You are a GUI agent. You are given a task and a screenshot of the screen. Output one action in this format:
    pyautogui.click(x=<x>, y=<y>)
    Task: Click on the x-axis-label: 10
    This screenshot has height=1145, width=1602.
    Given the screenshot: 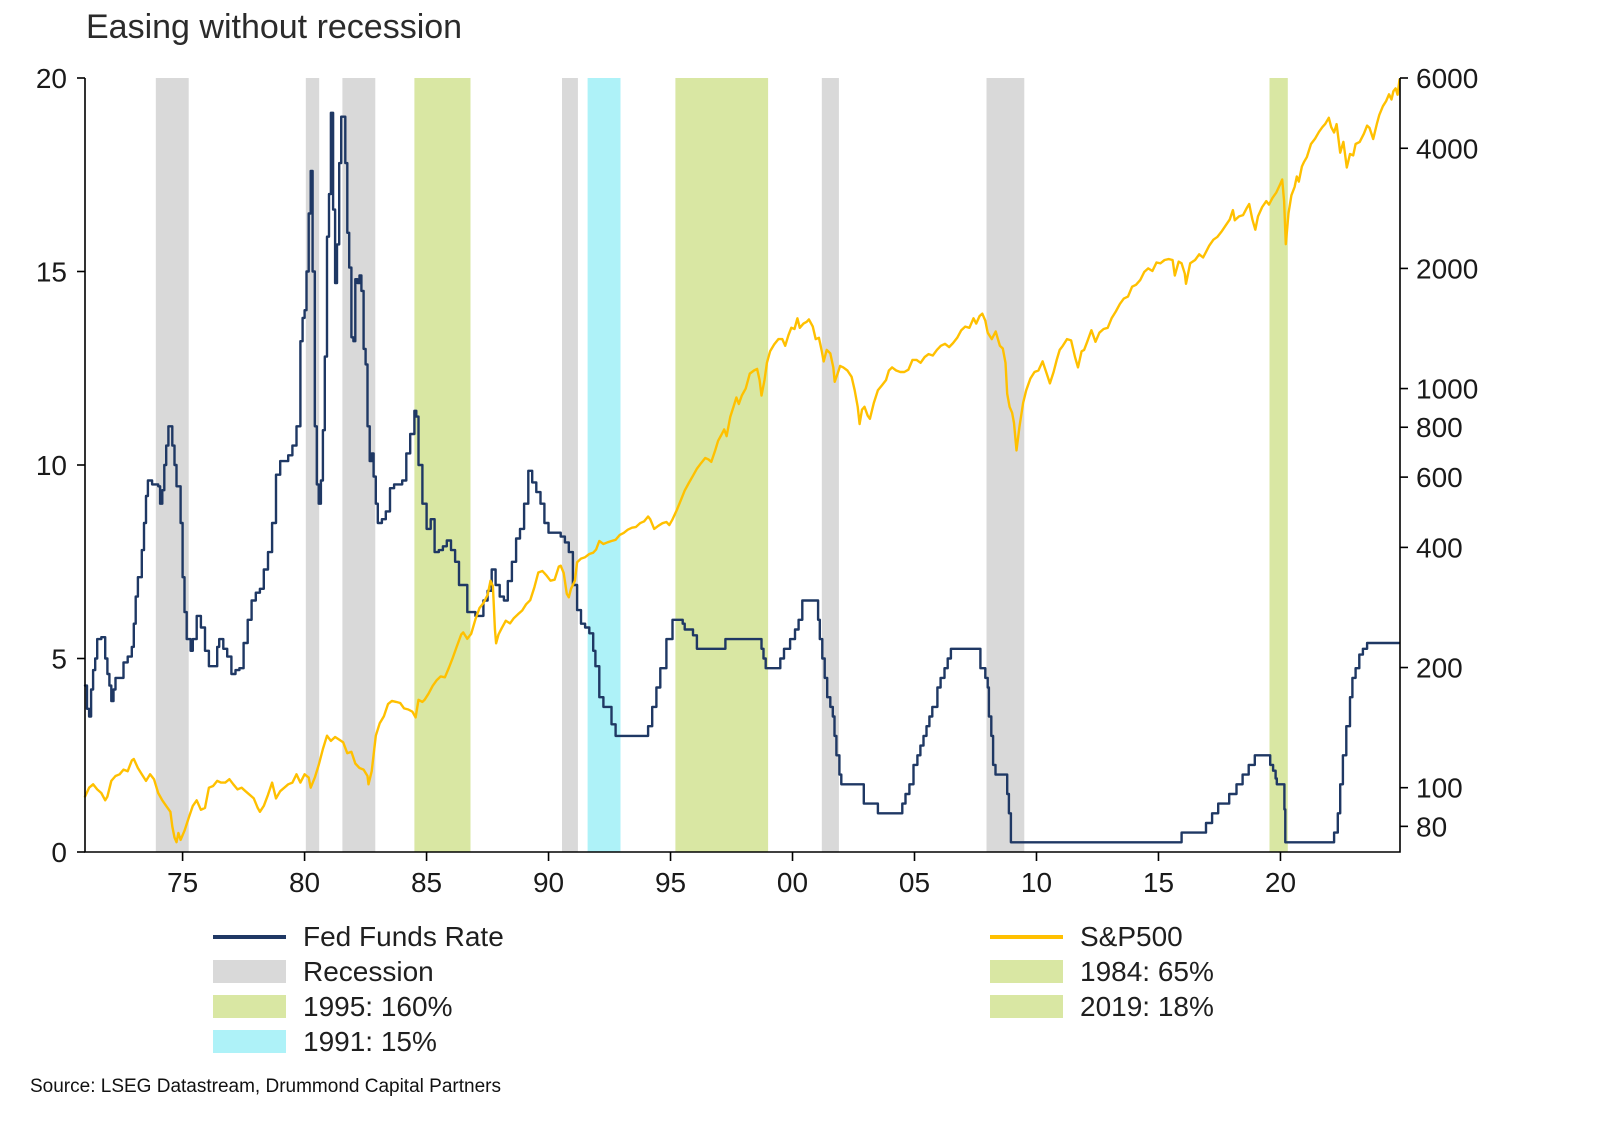 What is the action you would take?
    pyautogui.click(x=1036, y=882)
    